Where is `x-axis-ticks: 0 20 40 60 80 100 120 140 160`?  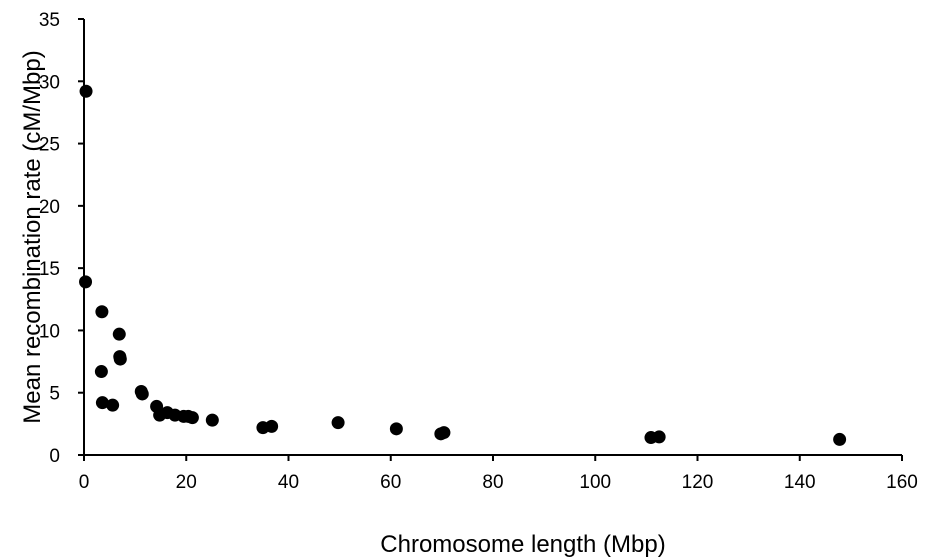
x-axis-ticks: 0 20 40 60 80 100 120 140 160 is located at coordinates (498, 474).